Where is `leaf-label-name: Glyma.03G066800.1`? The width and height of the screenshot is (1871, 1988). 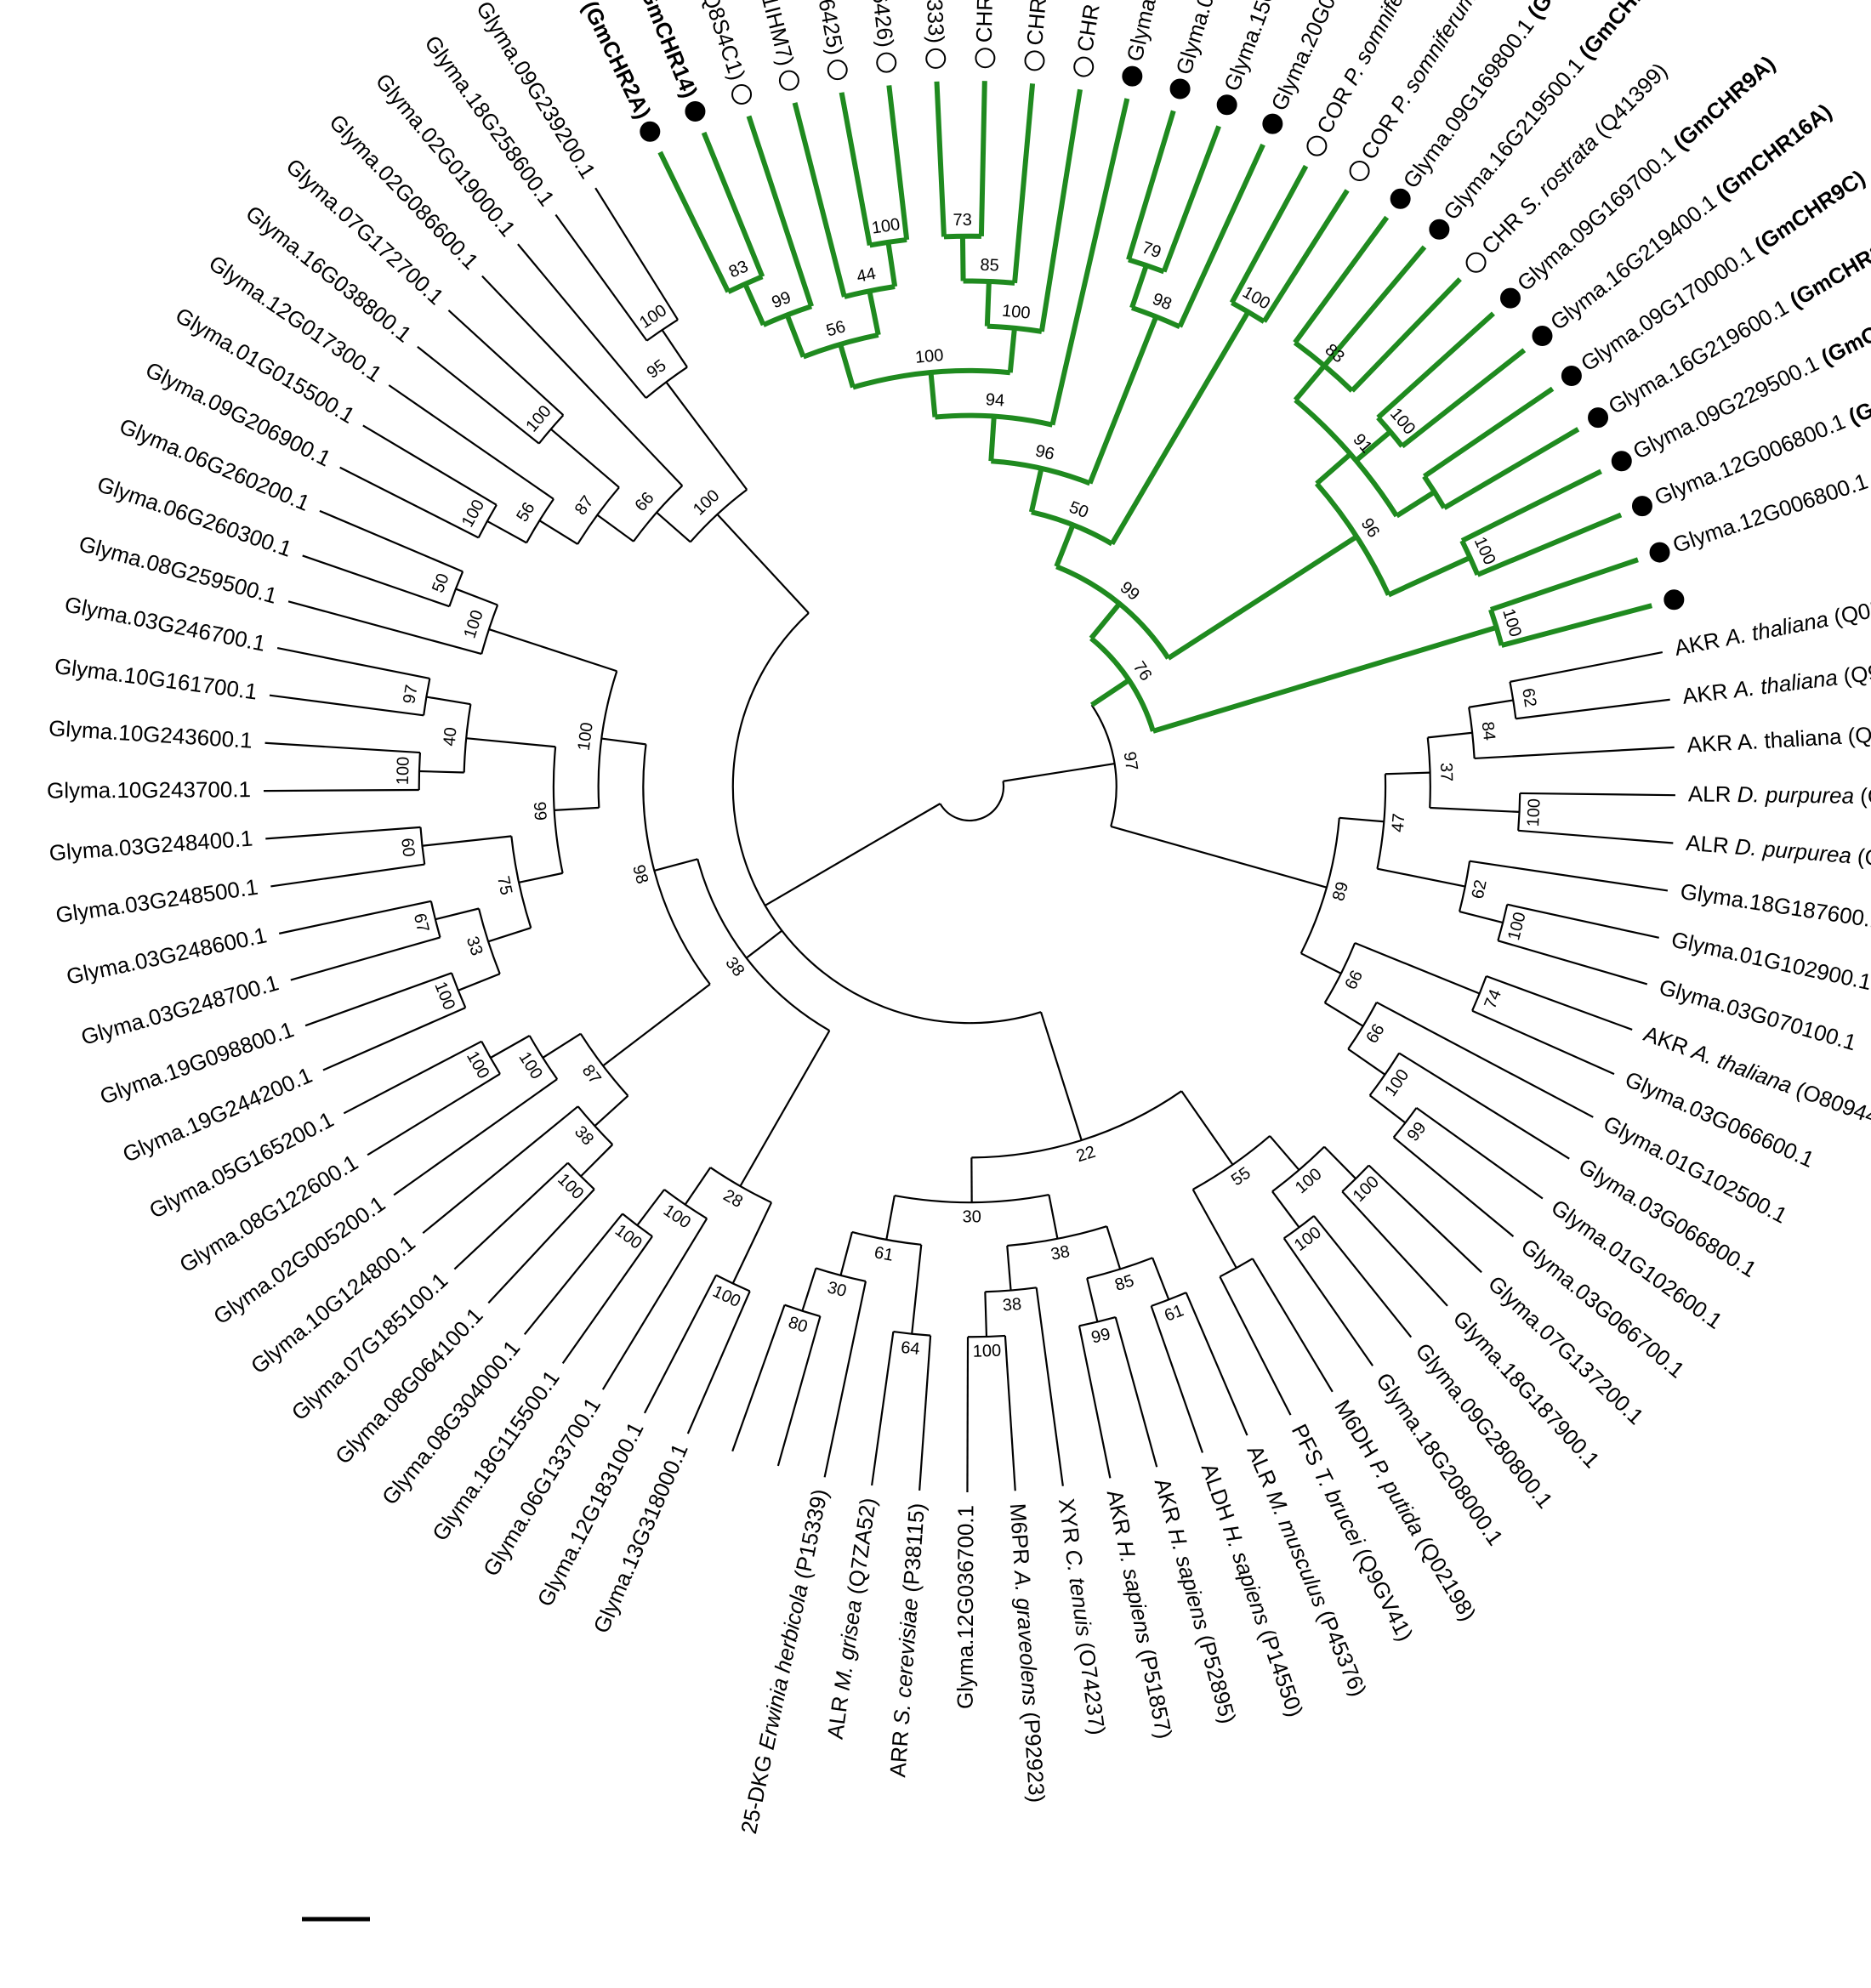 leaf-label-name: Glyma.03G066800.1 is located at coordinates (1667, 1218).